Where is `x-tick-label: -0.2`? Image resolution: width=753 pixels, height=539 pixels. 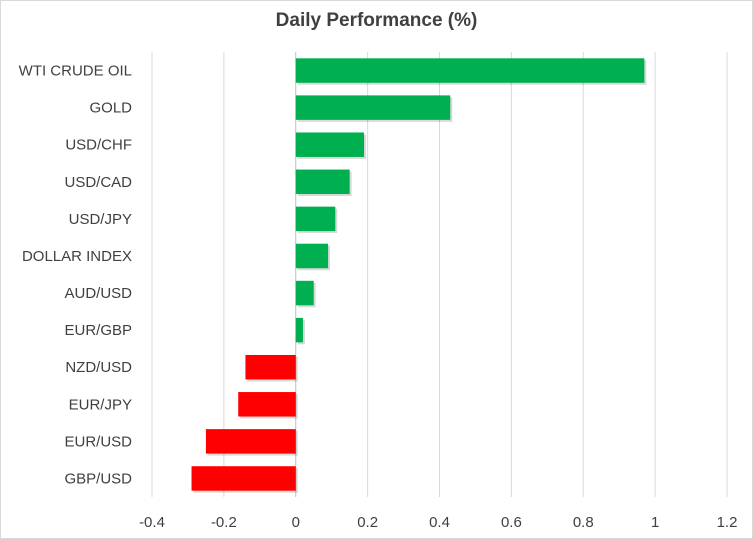 x-tick-label: -0.2 is located at coordinates (224, 522).